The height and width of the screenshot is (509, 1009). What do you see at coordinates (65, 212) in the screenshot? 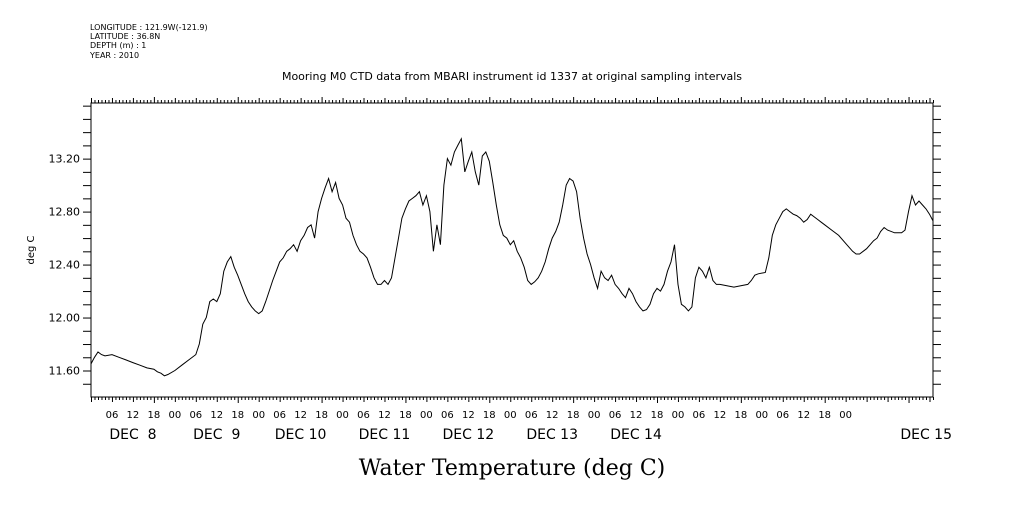
I see `y-tick-label: 12.80` at bounding box center [65, 212].